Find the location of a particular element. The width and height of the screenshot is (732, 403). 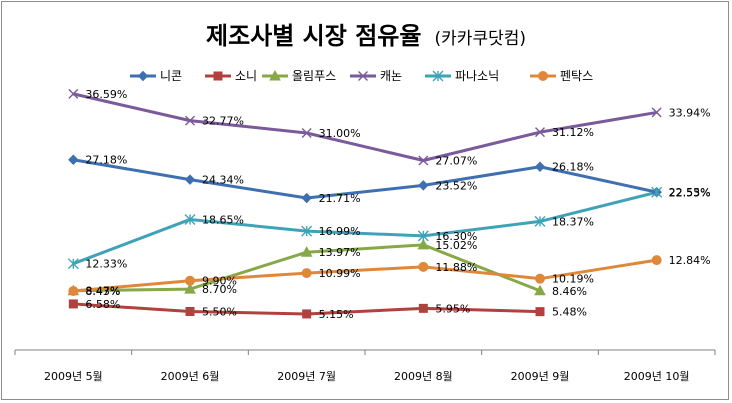

data-label: 11.88% is located at coordinates (456, 267).